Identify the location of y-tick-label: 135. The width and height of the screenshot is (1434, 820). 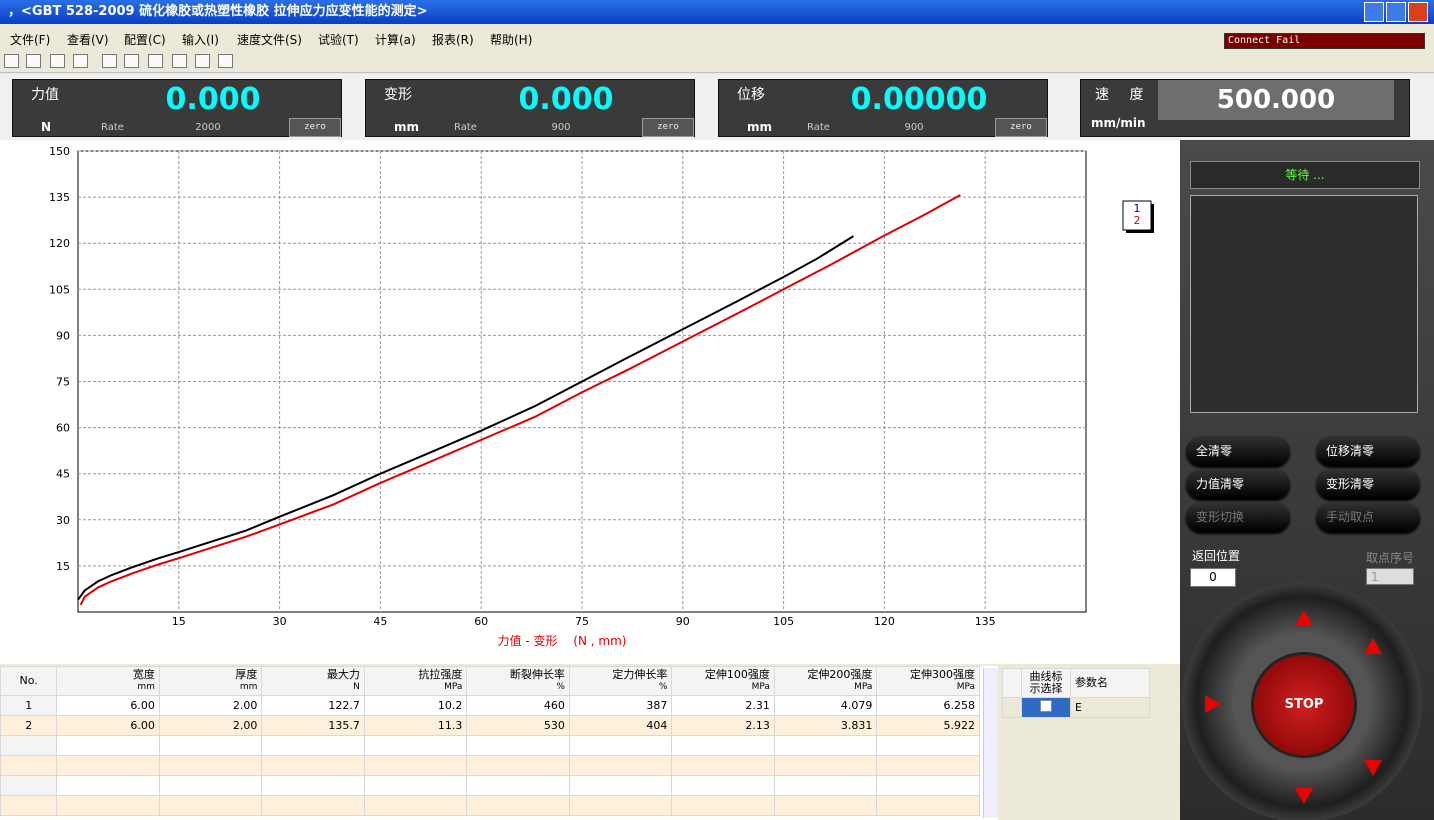
(59, 197).